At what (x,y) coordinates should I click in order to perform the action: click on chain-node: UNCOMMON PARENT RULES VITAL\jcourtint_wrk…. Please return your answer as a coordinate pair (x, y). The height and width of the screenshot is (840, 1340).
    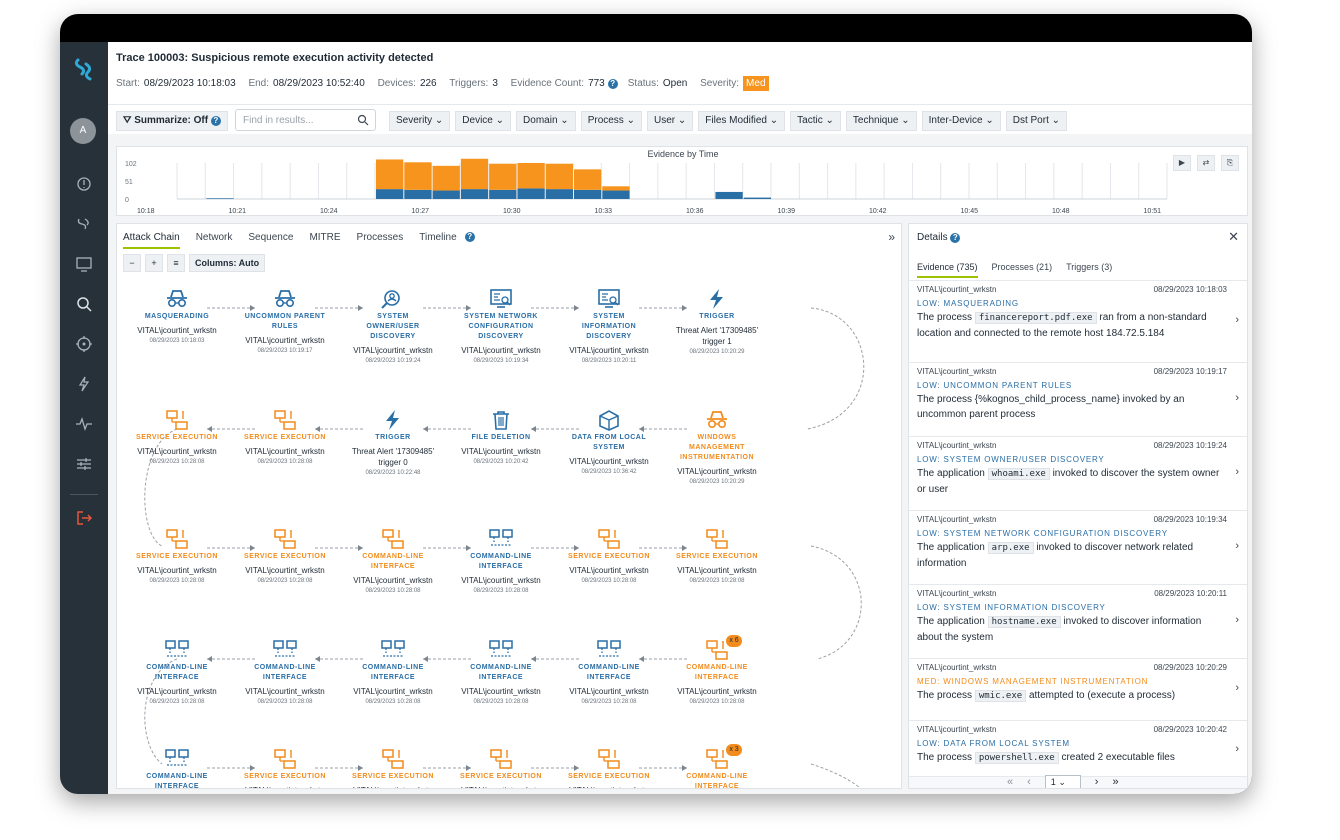
    Looking at the image, I should click on (285, 321).